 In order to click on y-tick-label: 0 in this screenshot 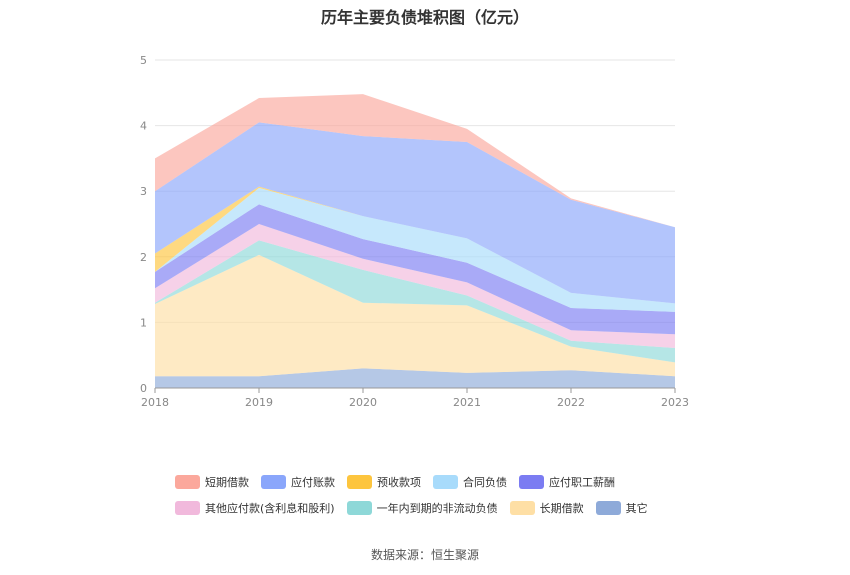, I will do `click(143, 388)`.